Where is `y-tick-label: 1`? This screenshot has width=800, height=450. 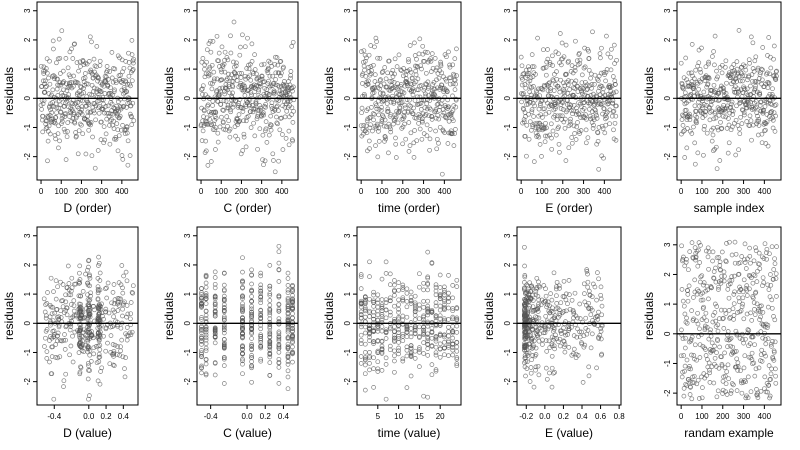
y-tick-label: 1 is located at coordinates (347, 293).